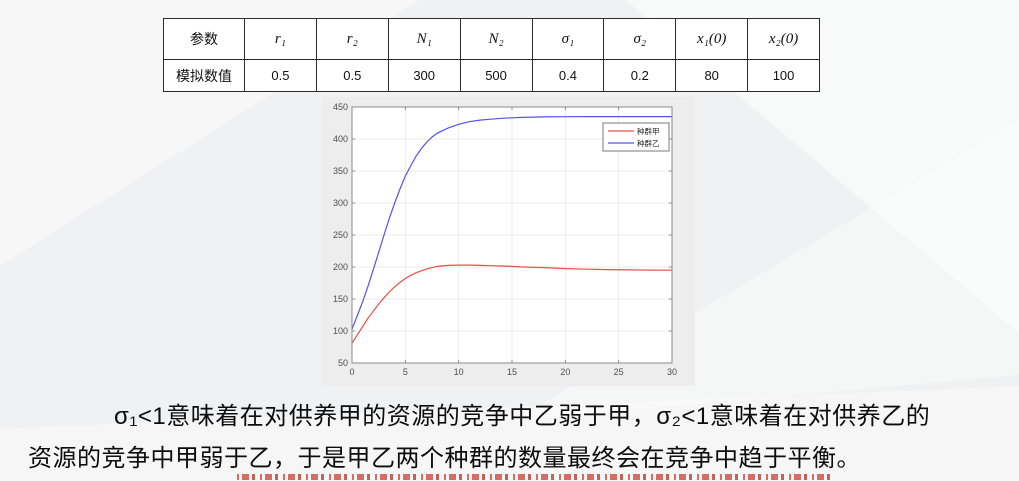 The height and width of the screenshot is (481, 1019). Describe the element at coordinates (496, 39) in the screenshot. I see `table-header-cell: N₂` at that location.